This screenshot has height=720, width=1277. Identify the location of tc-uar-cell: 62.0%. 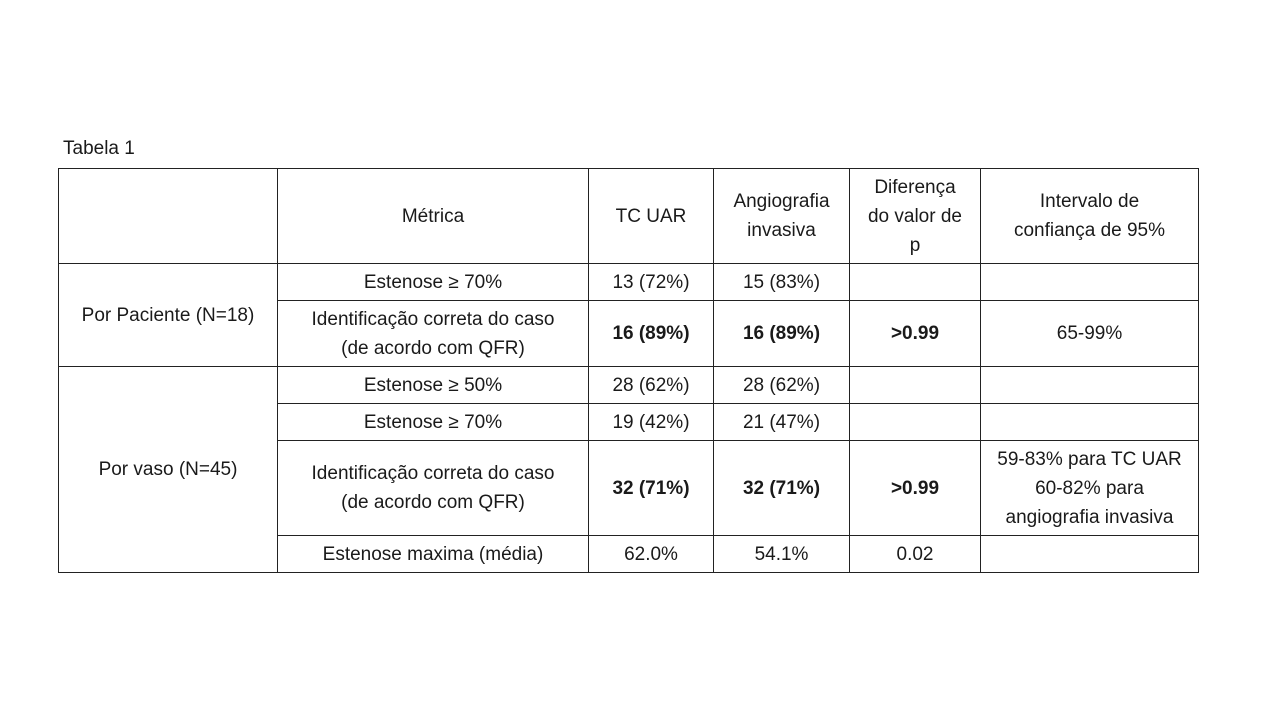
(651, 554).